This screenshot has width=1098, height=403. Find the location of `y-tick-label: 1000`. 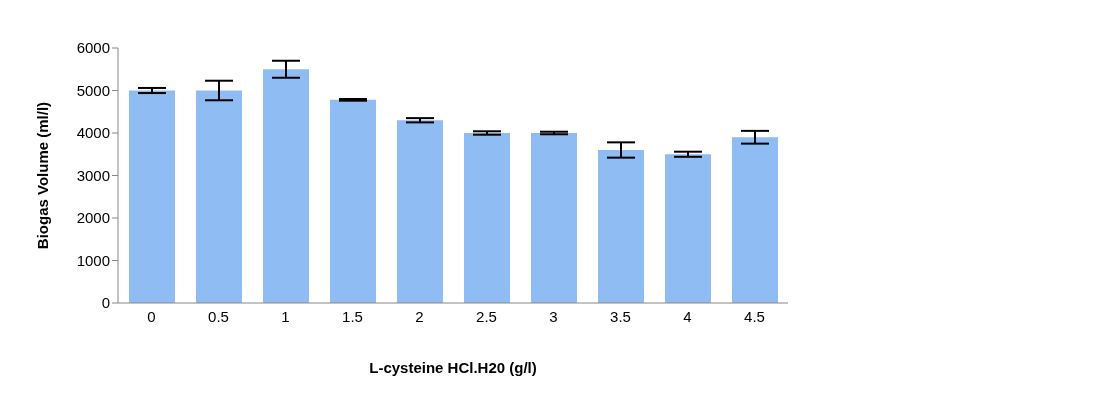

y-tick-label: 1000 is located at coordinates (93, 260).